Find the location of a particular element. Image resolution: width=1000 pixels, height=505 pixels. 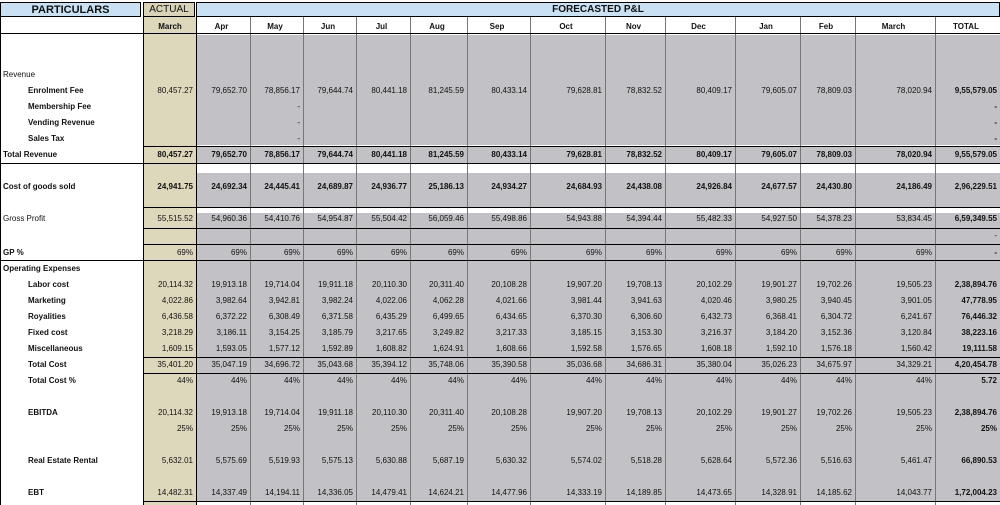

cell-marketing-dec: 4,020.46 is located at coordinates (716, 300).